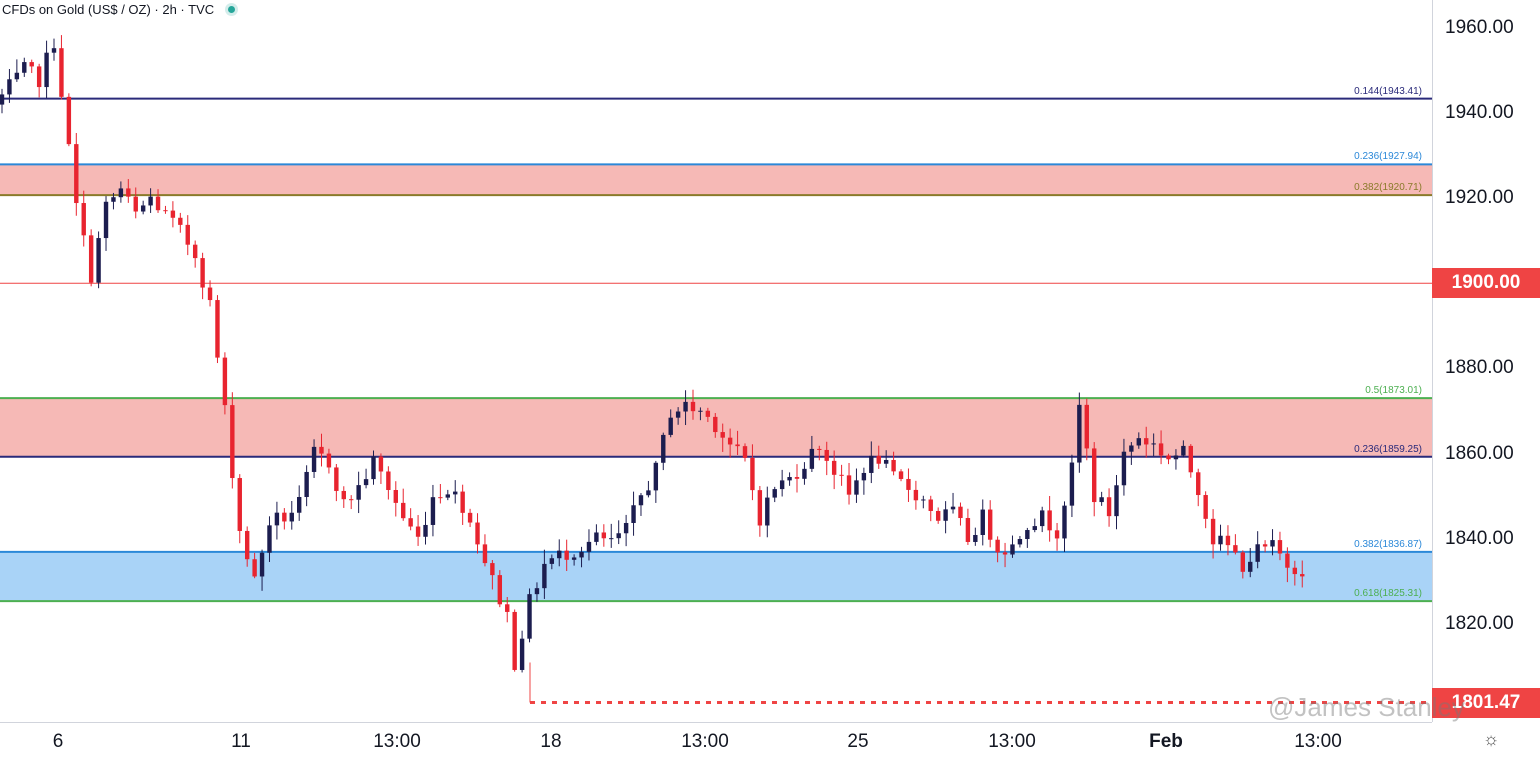 This screenshot has height=784, width=1540. What do you see at coordinates (1479, 27) in the screenshot?
I see `price-tick-label: 1960.00` at bounding box center [1479, 27].